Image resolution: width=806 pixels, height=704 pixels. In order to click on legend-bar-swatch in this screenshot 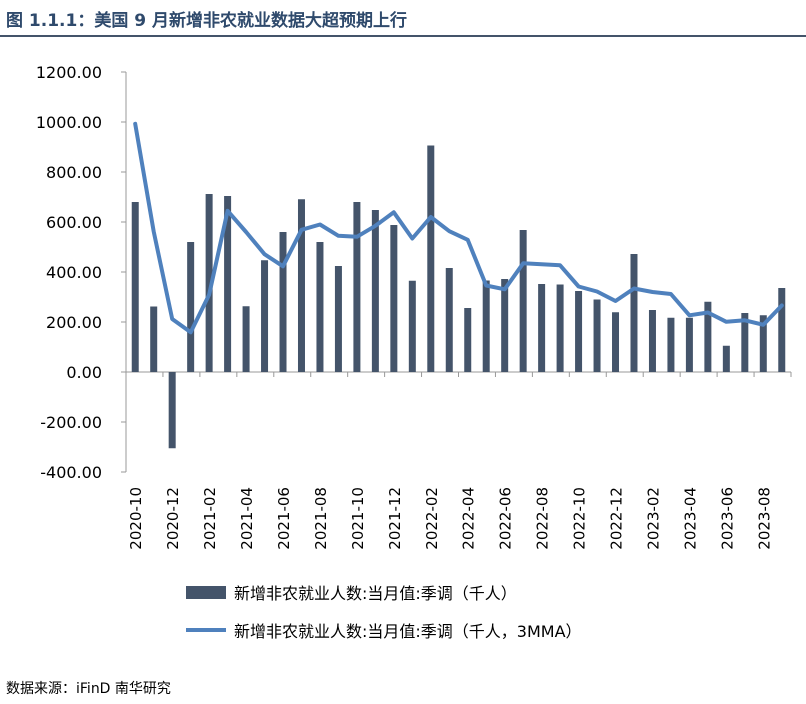, I will do `click(206, 592)`.